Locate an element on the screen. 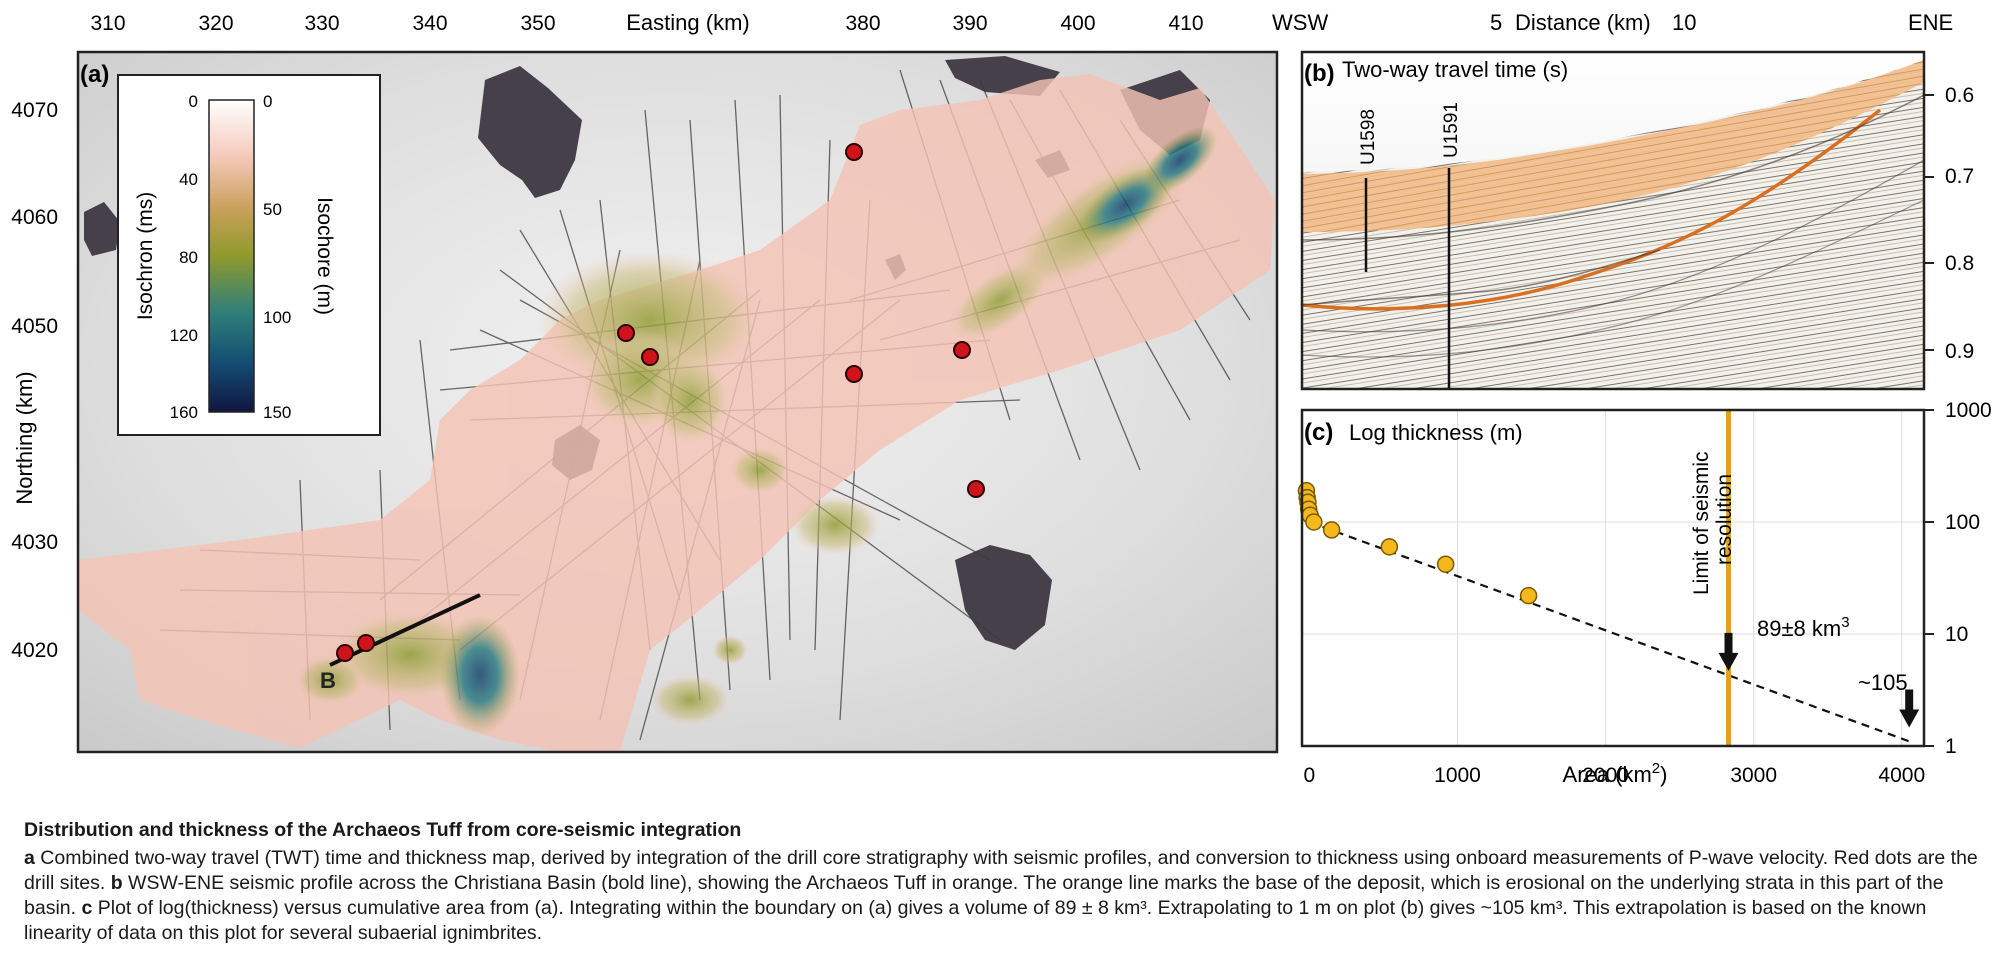  svg-text: 50 is located at coordinates (272, 209).